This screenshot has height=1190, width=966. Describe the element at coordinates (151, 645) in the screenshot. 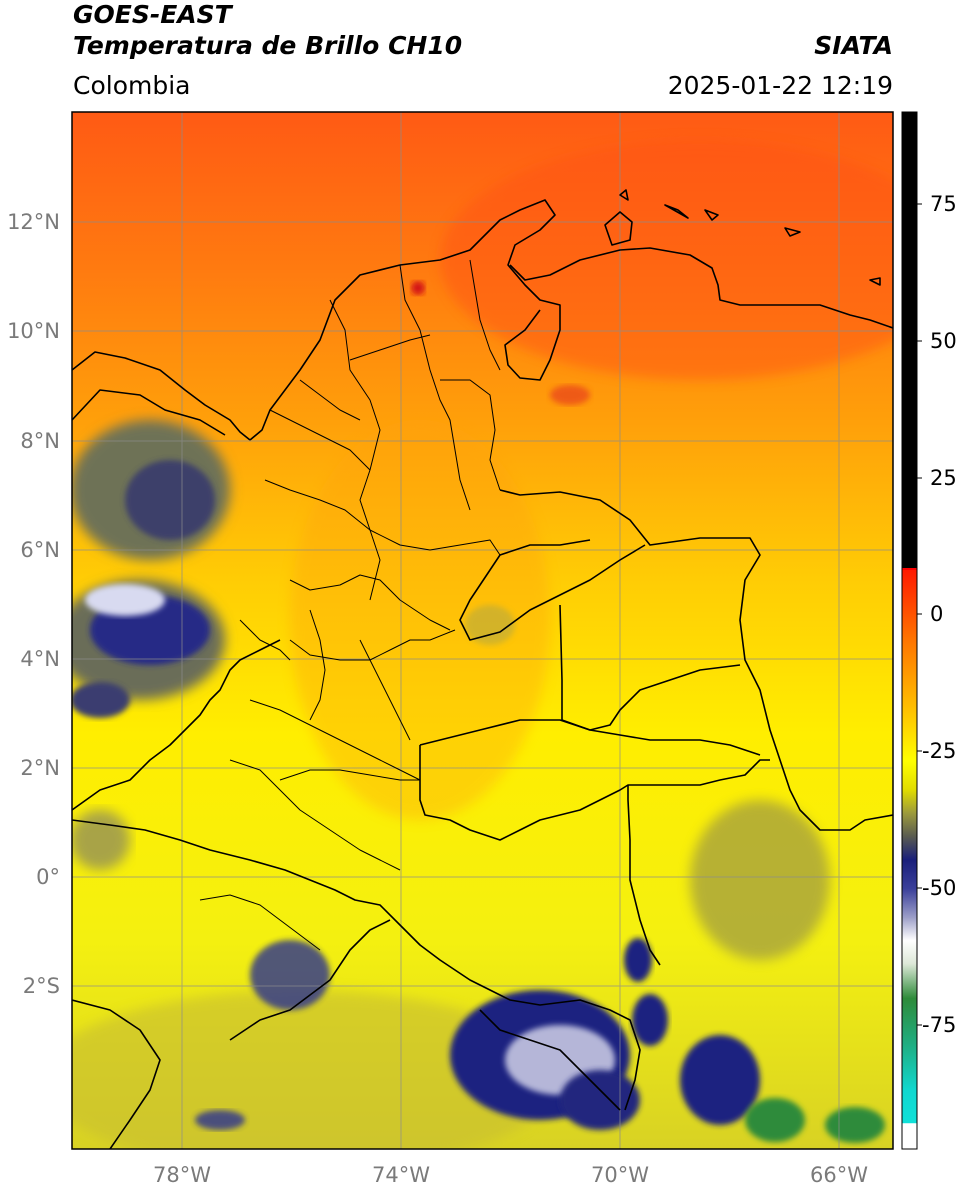

I see `western-cloud-cluster` at that location.